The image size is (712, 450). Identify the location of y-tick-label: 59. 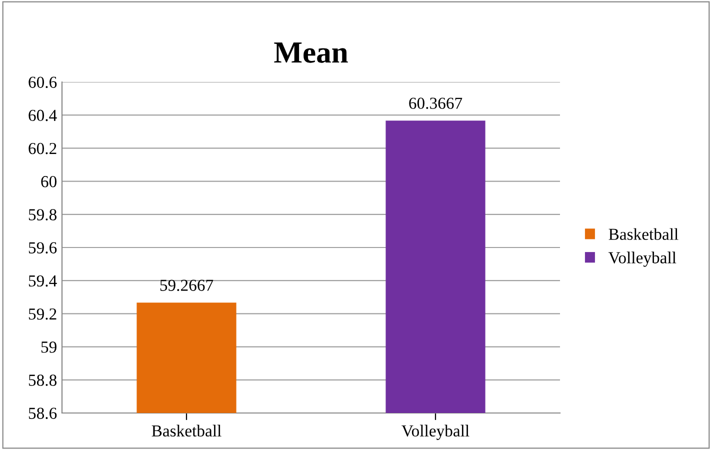
(48, 347).